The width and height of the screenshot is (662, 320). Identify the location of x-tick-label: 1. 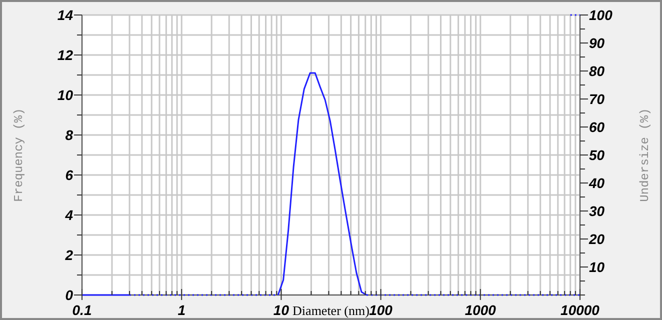
(182, 310).